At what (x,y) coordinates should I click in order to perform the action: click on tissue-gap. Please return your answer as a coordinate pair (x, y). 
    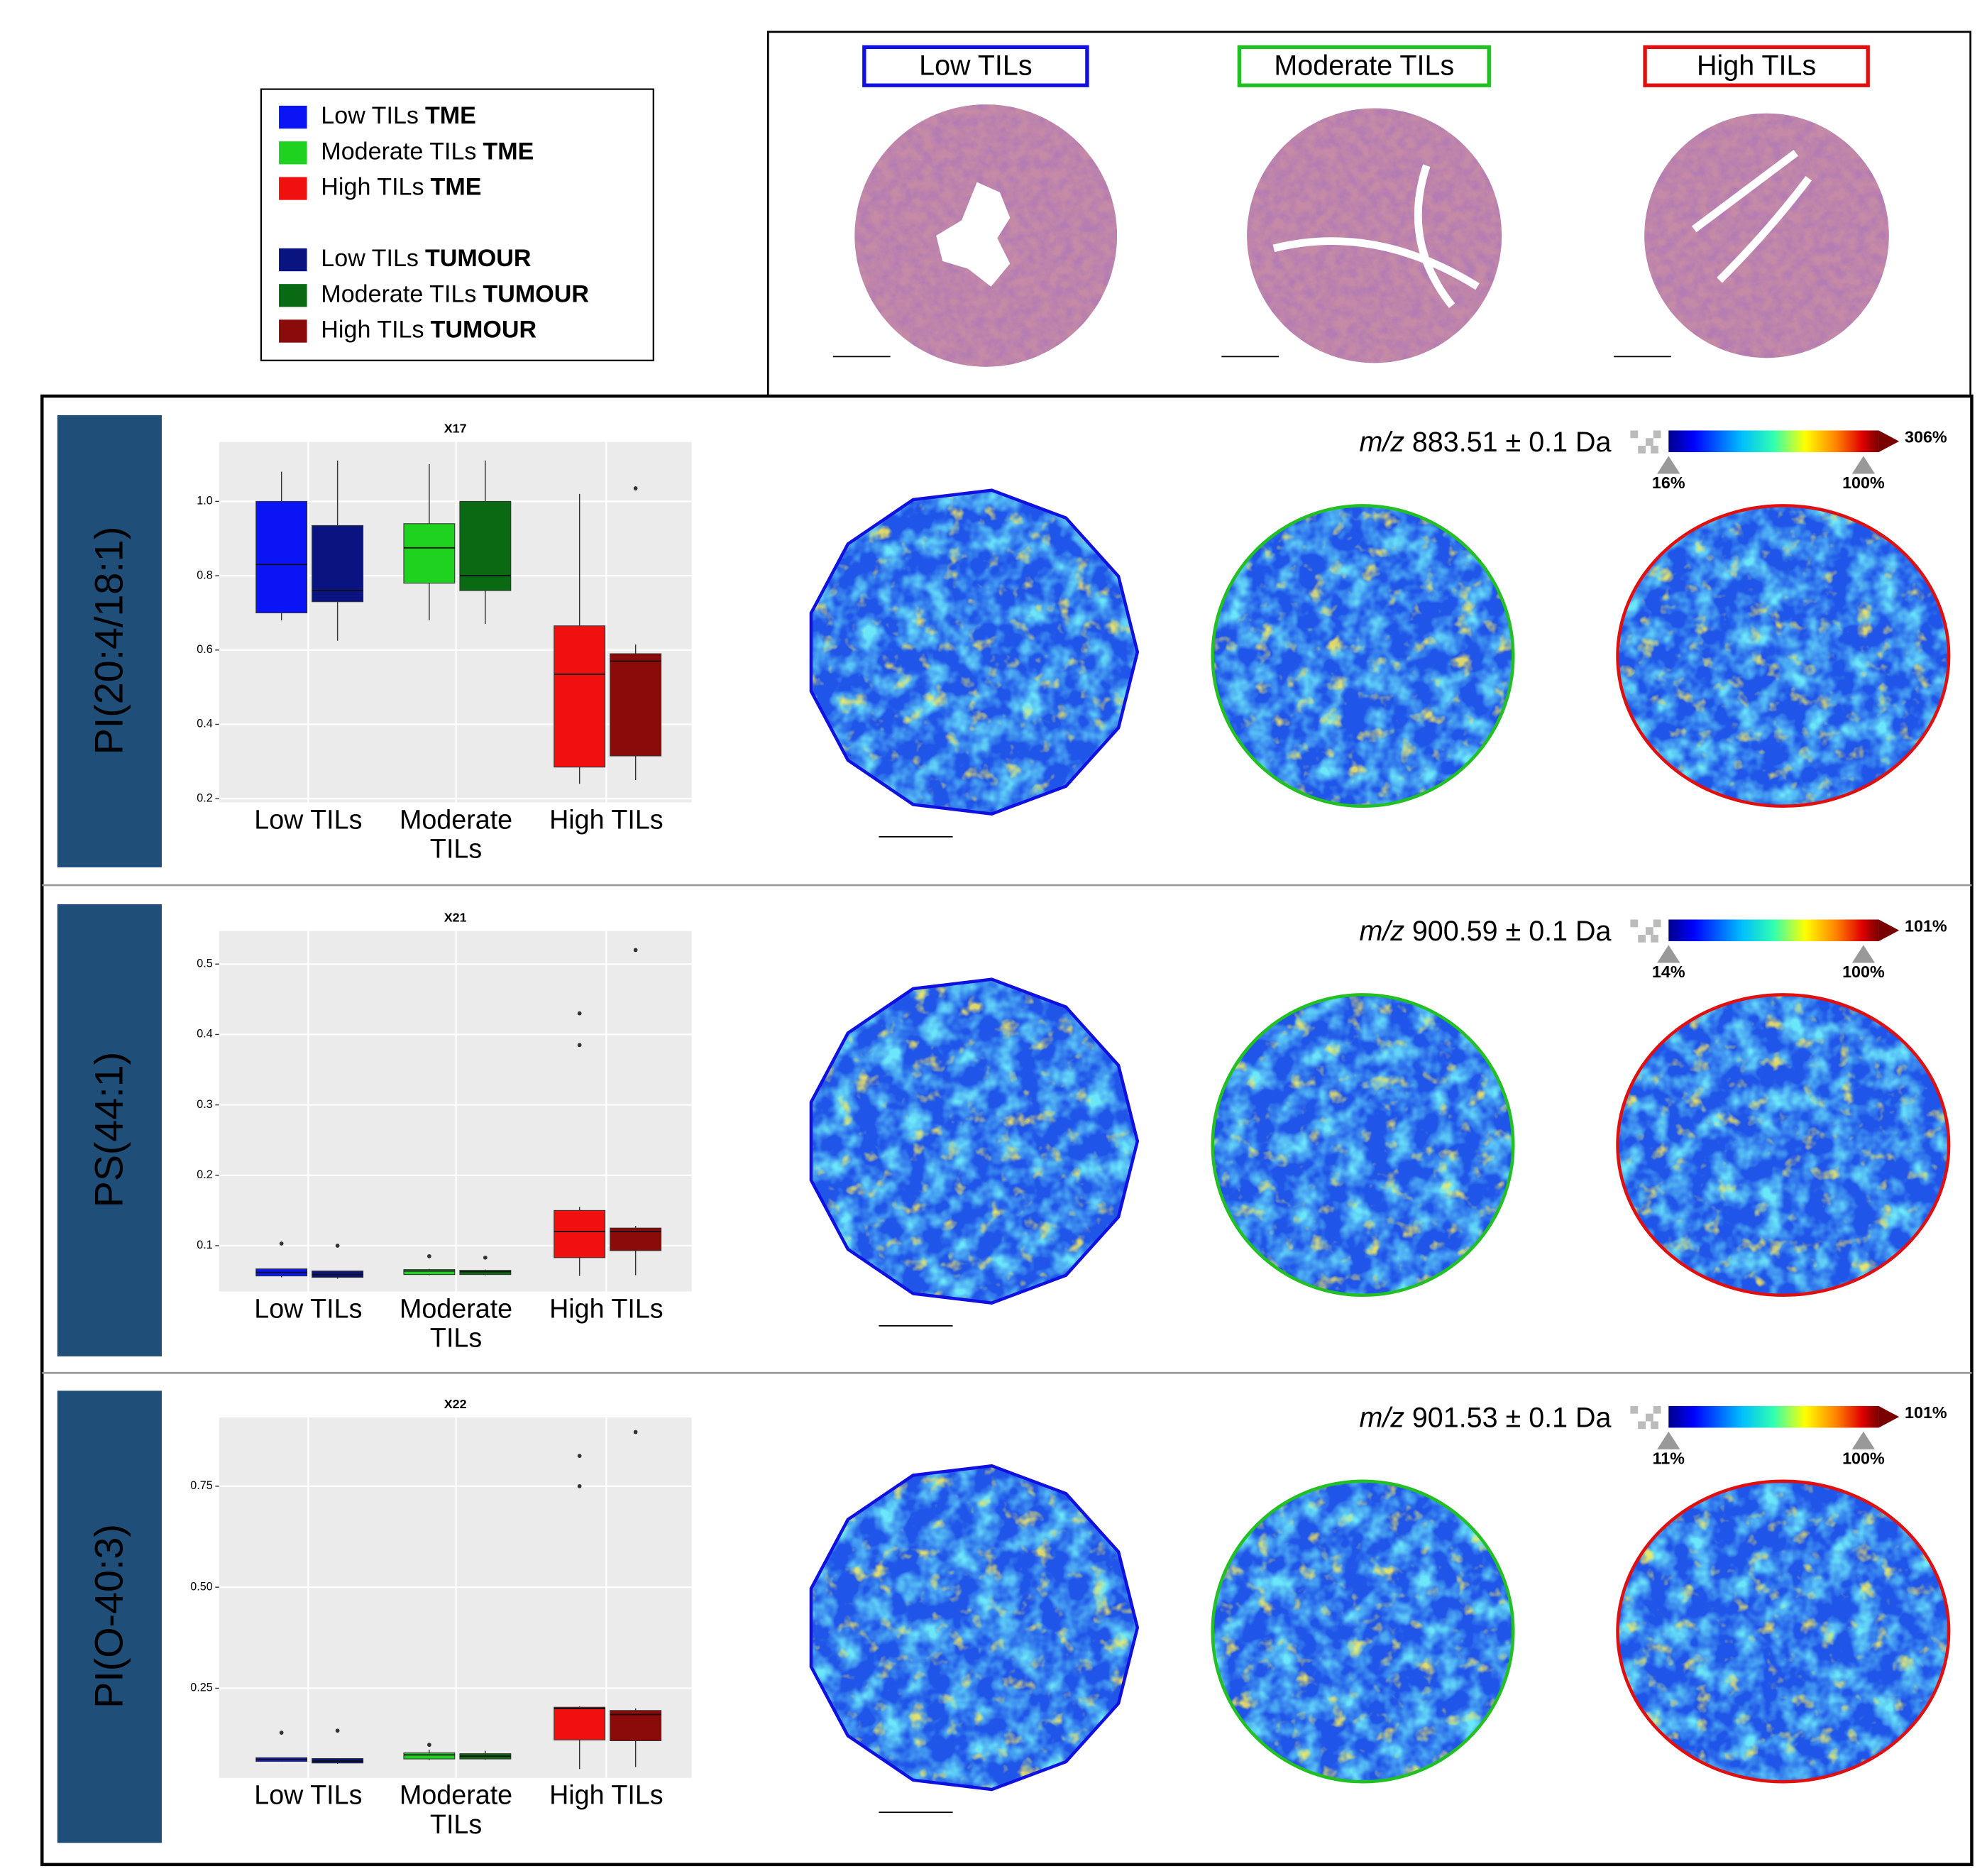
    Looking at the image, I should click on (1542, 229).